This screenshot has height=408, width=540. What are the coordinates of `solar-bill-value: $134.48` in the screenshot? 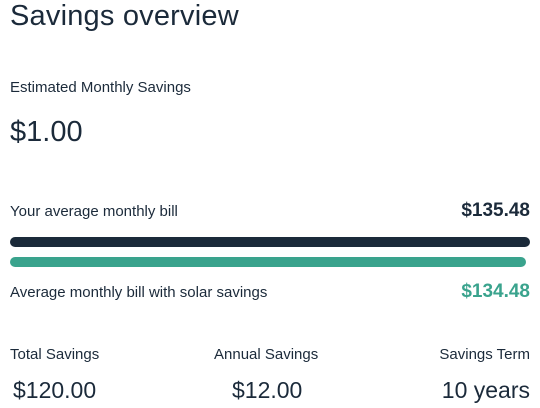 It's located at (495, 291).